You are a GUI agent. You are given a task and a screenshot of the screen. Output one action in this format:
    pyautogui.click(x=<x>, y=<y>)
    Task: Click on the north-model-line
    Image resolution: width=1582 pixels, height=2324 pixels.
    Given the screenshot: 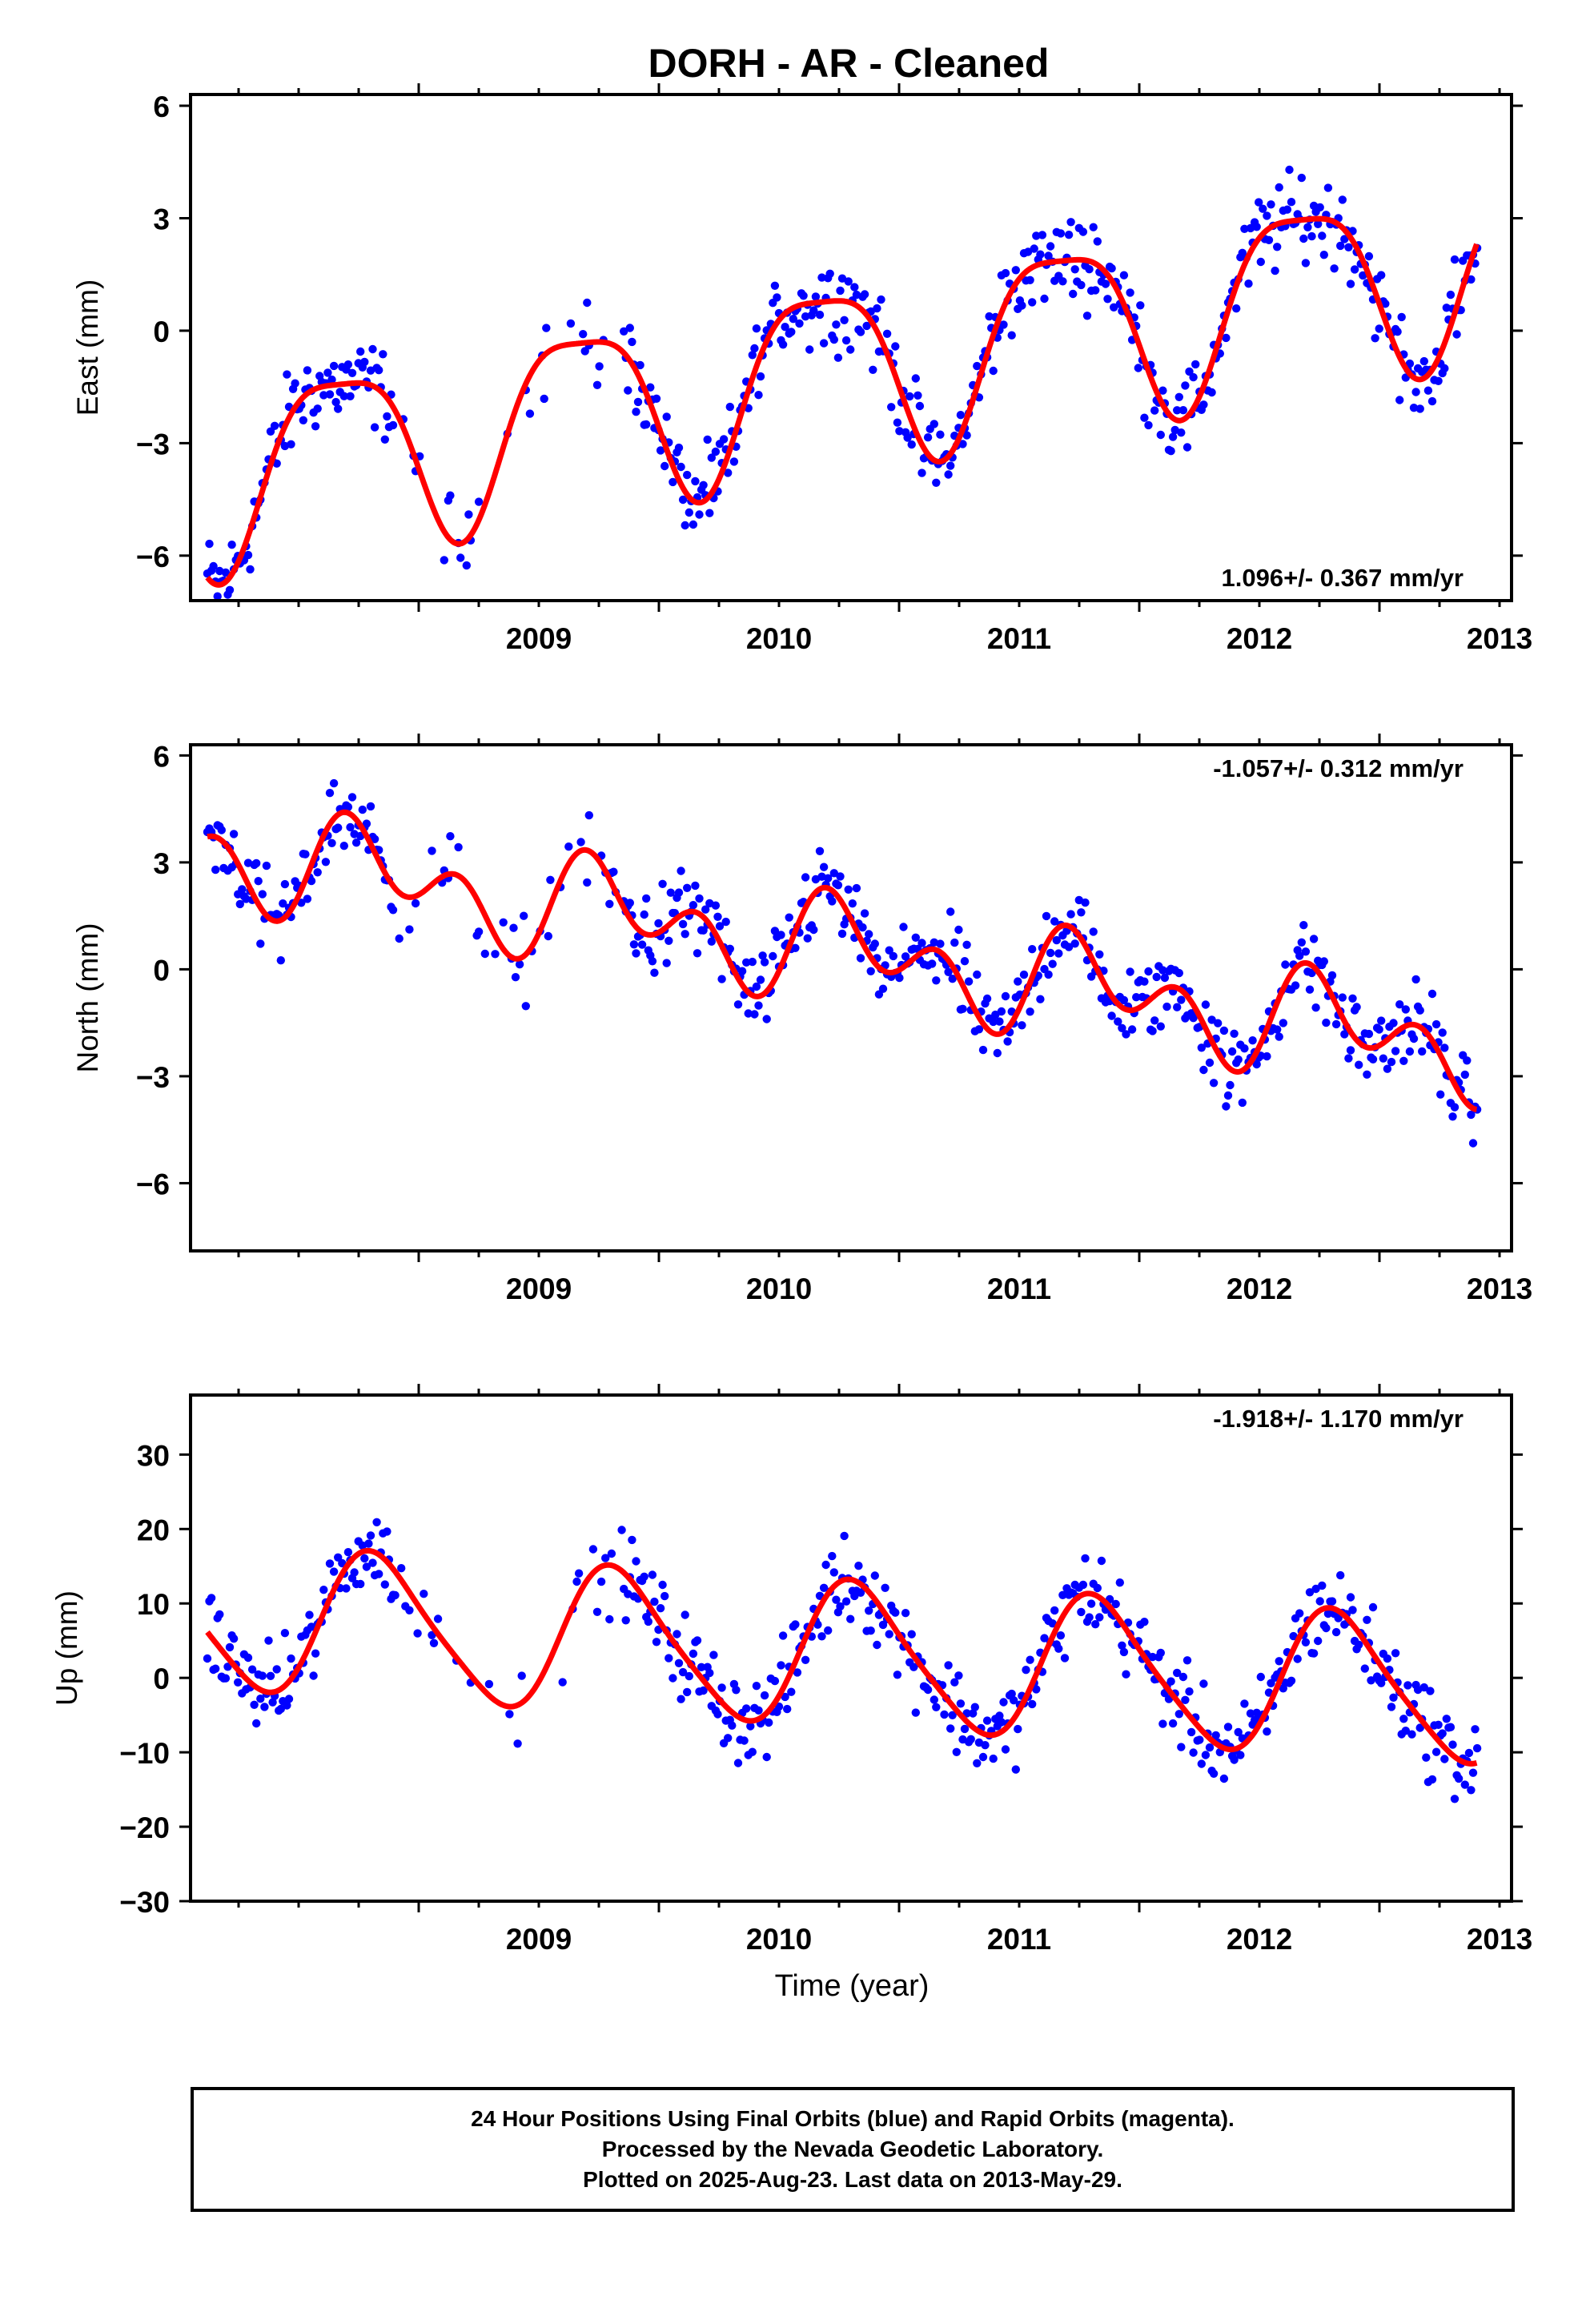 What is the action you would take?
    pyautogui.click(x=842, y=961)
    